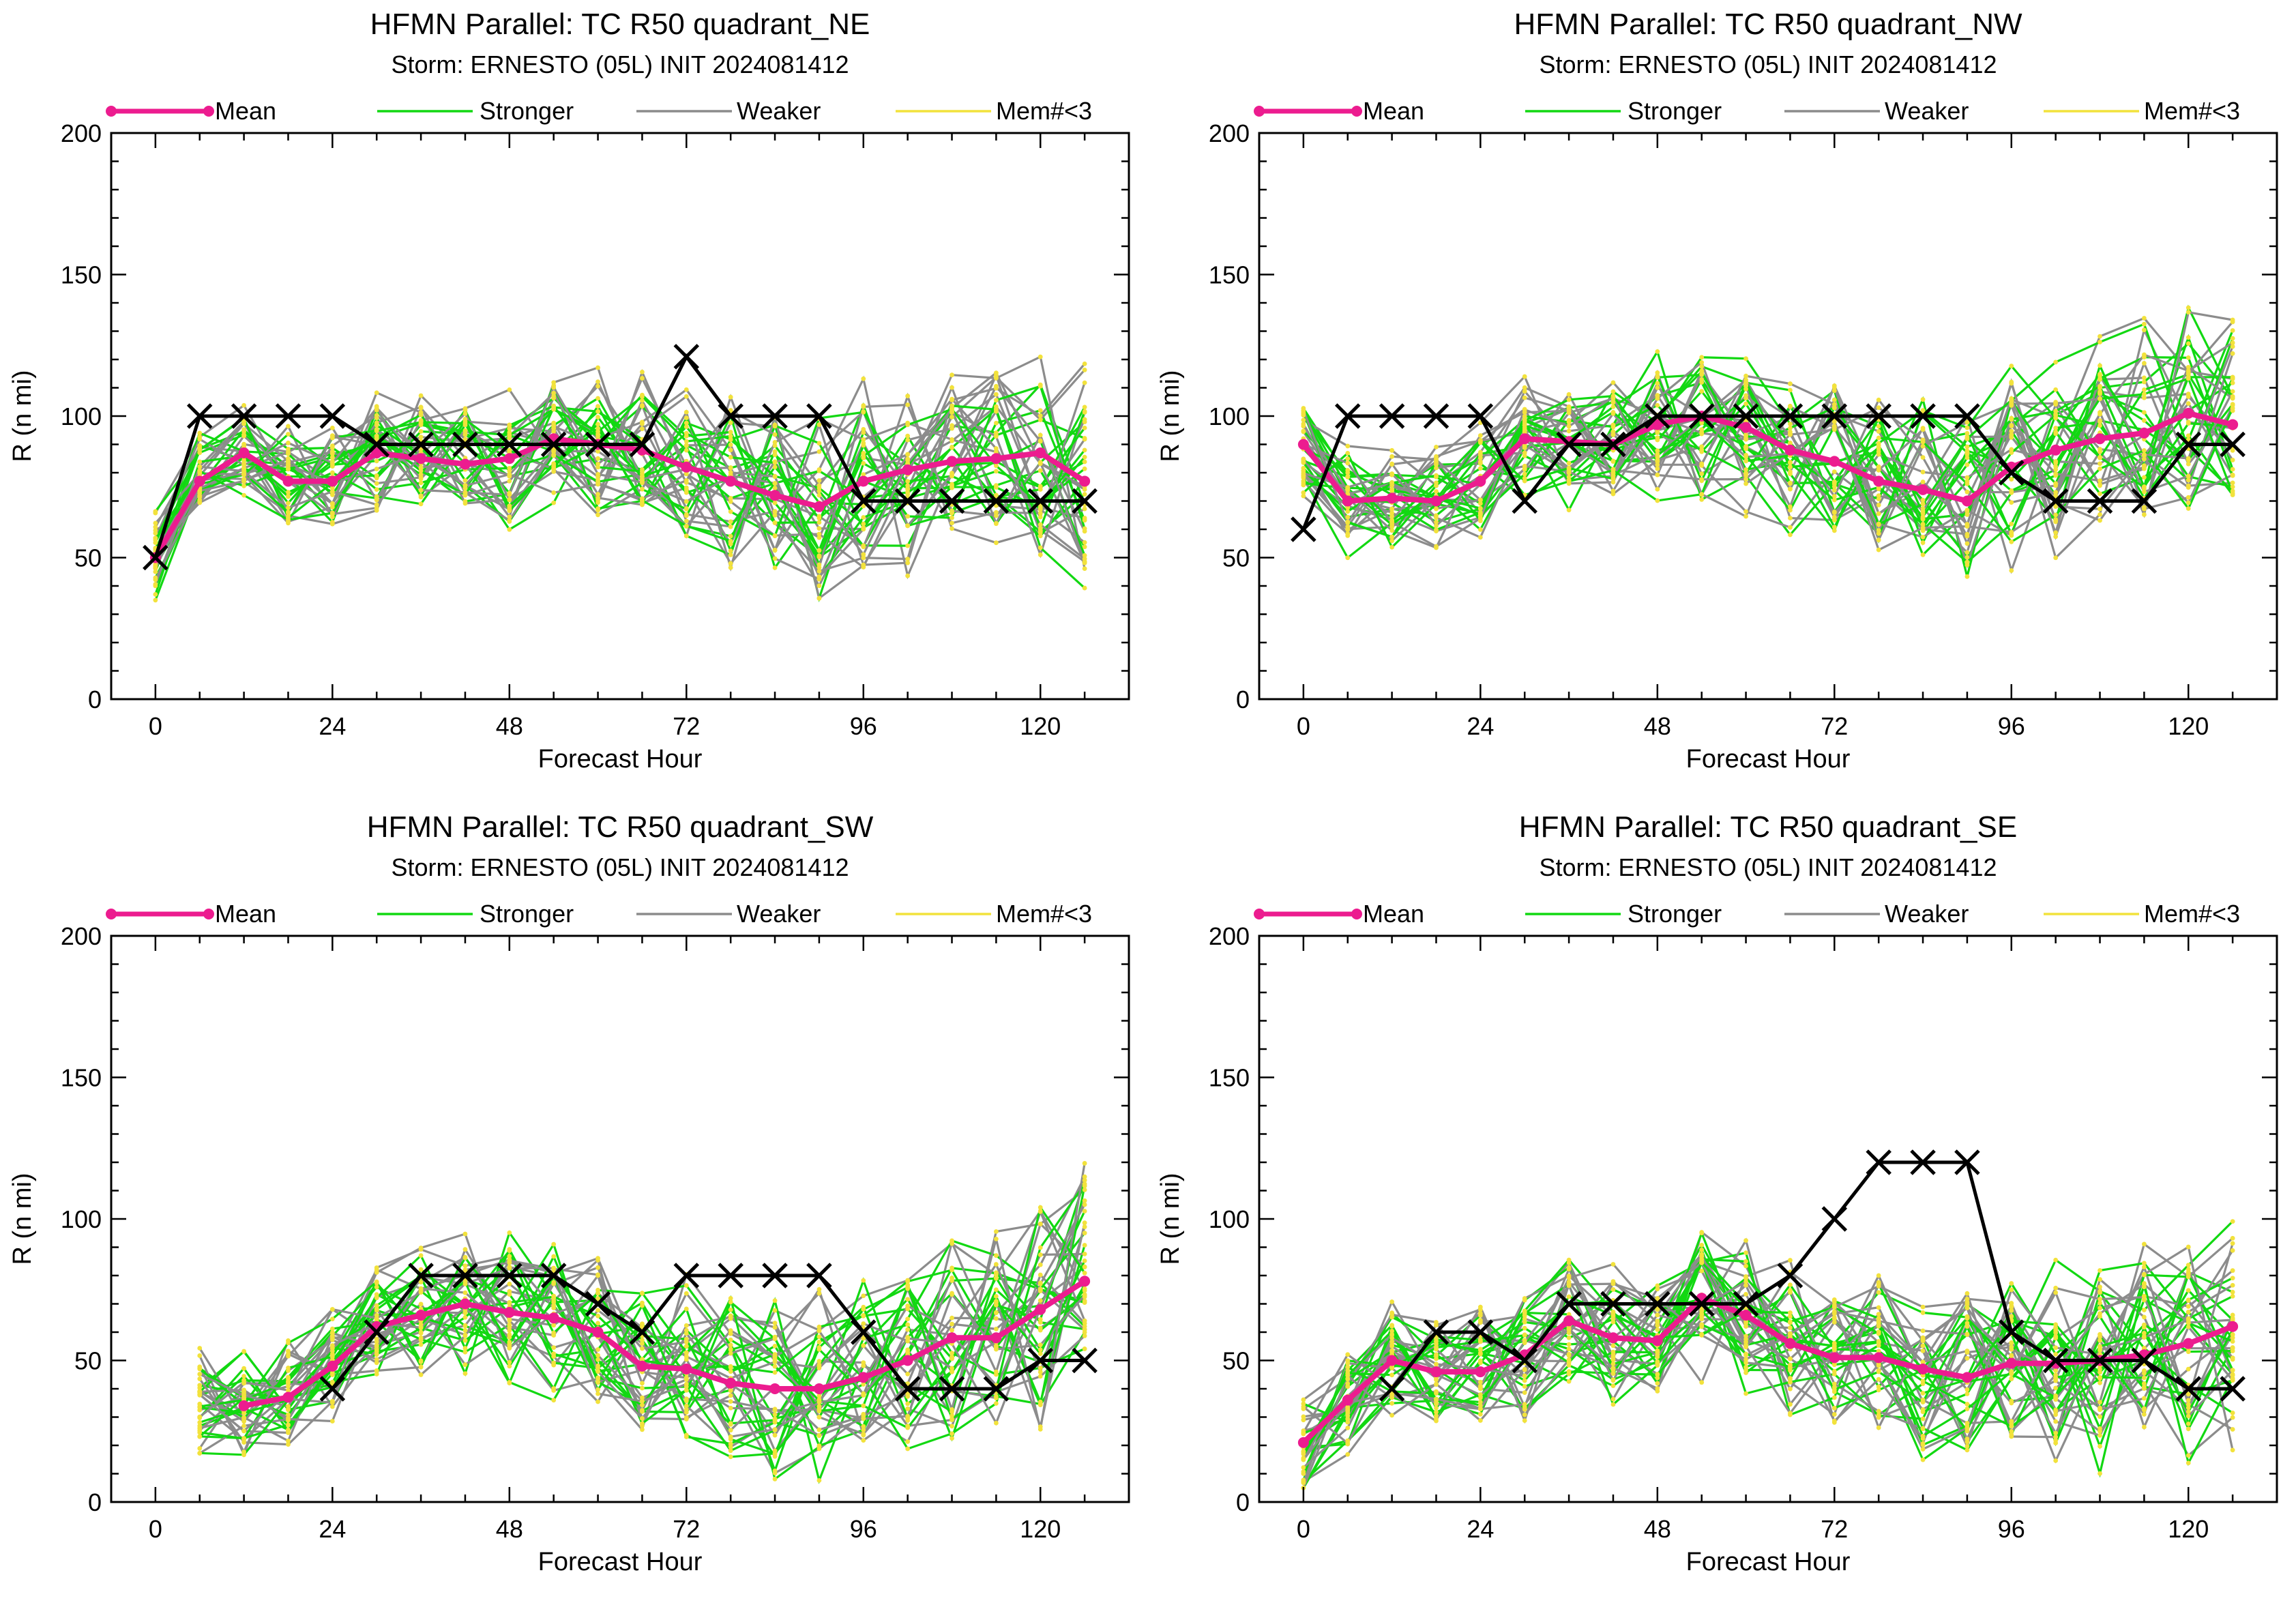  I want to click on mean-line, so click(620, 497).